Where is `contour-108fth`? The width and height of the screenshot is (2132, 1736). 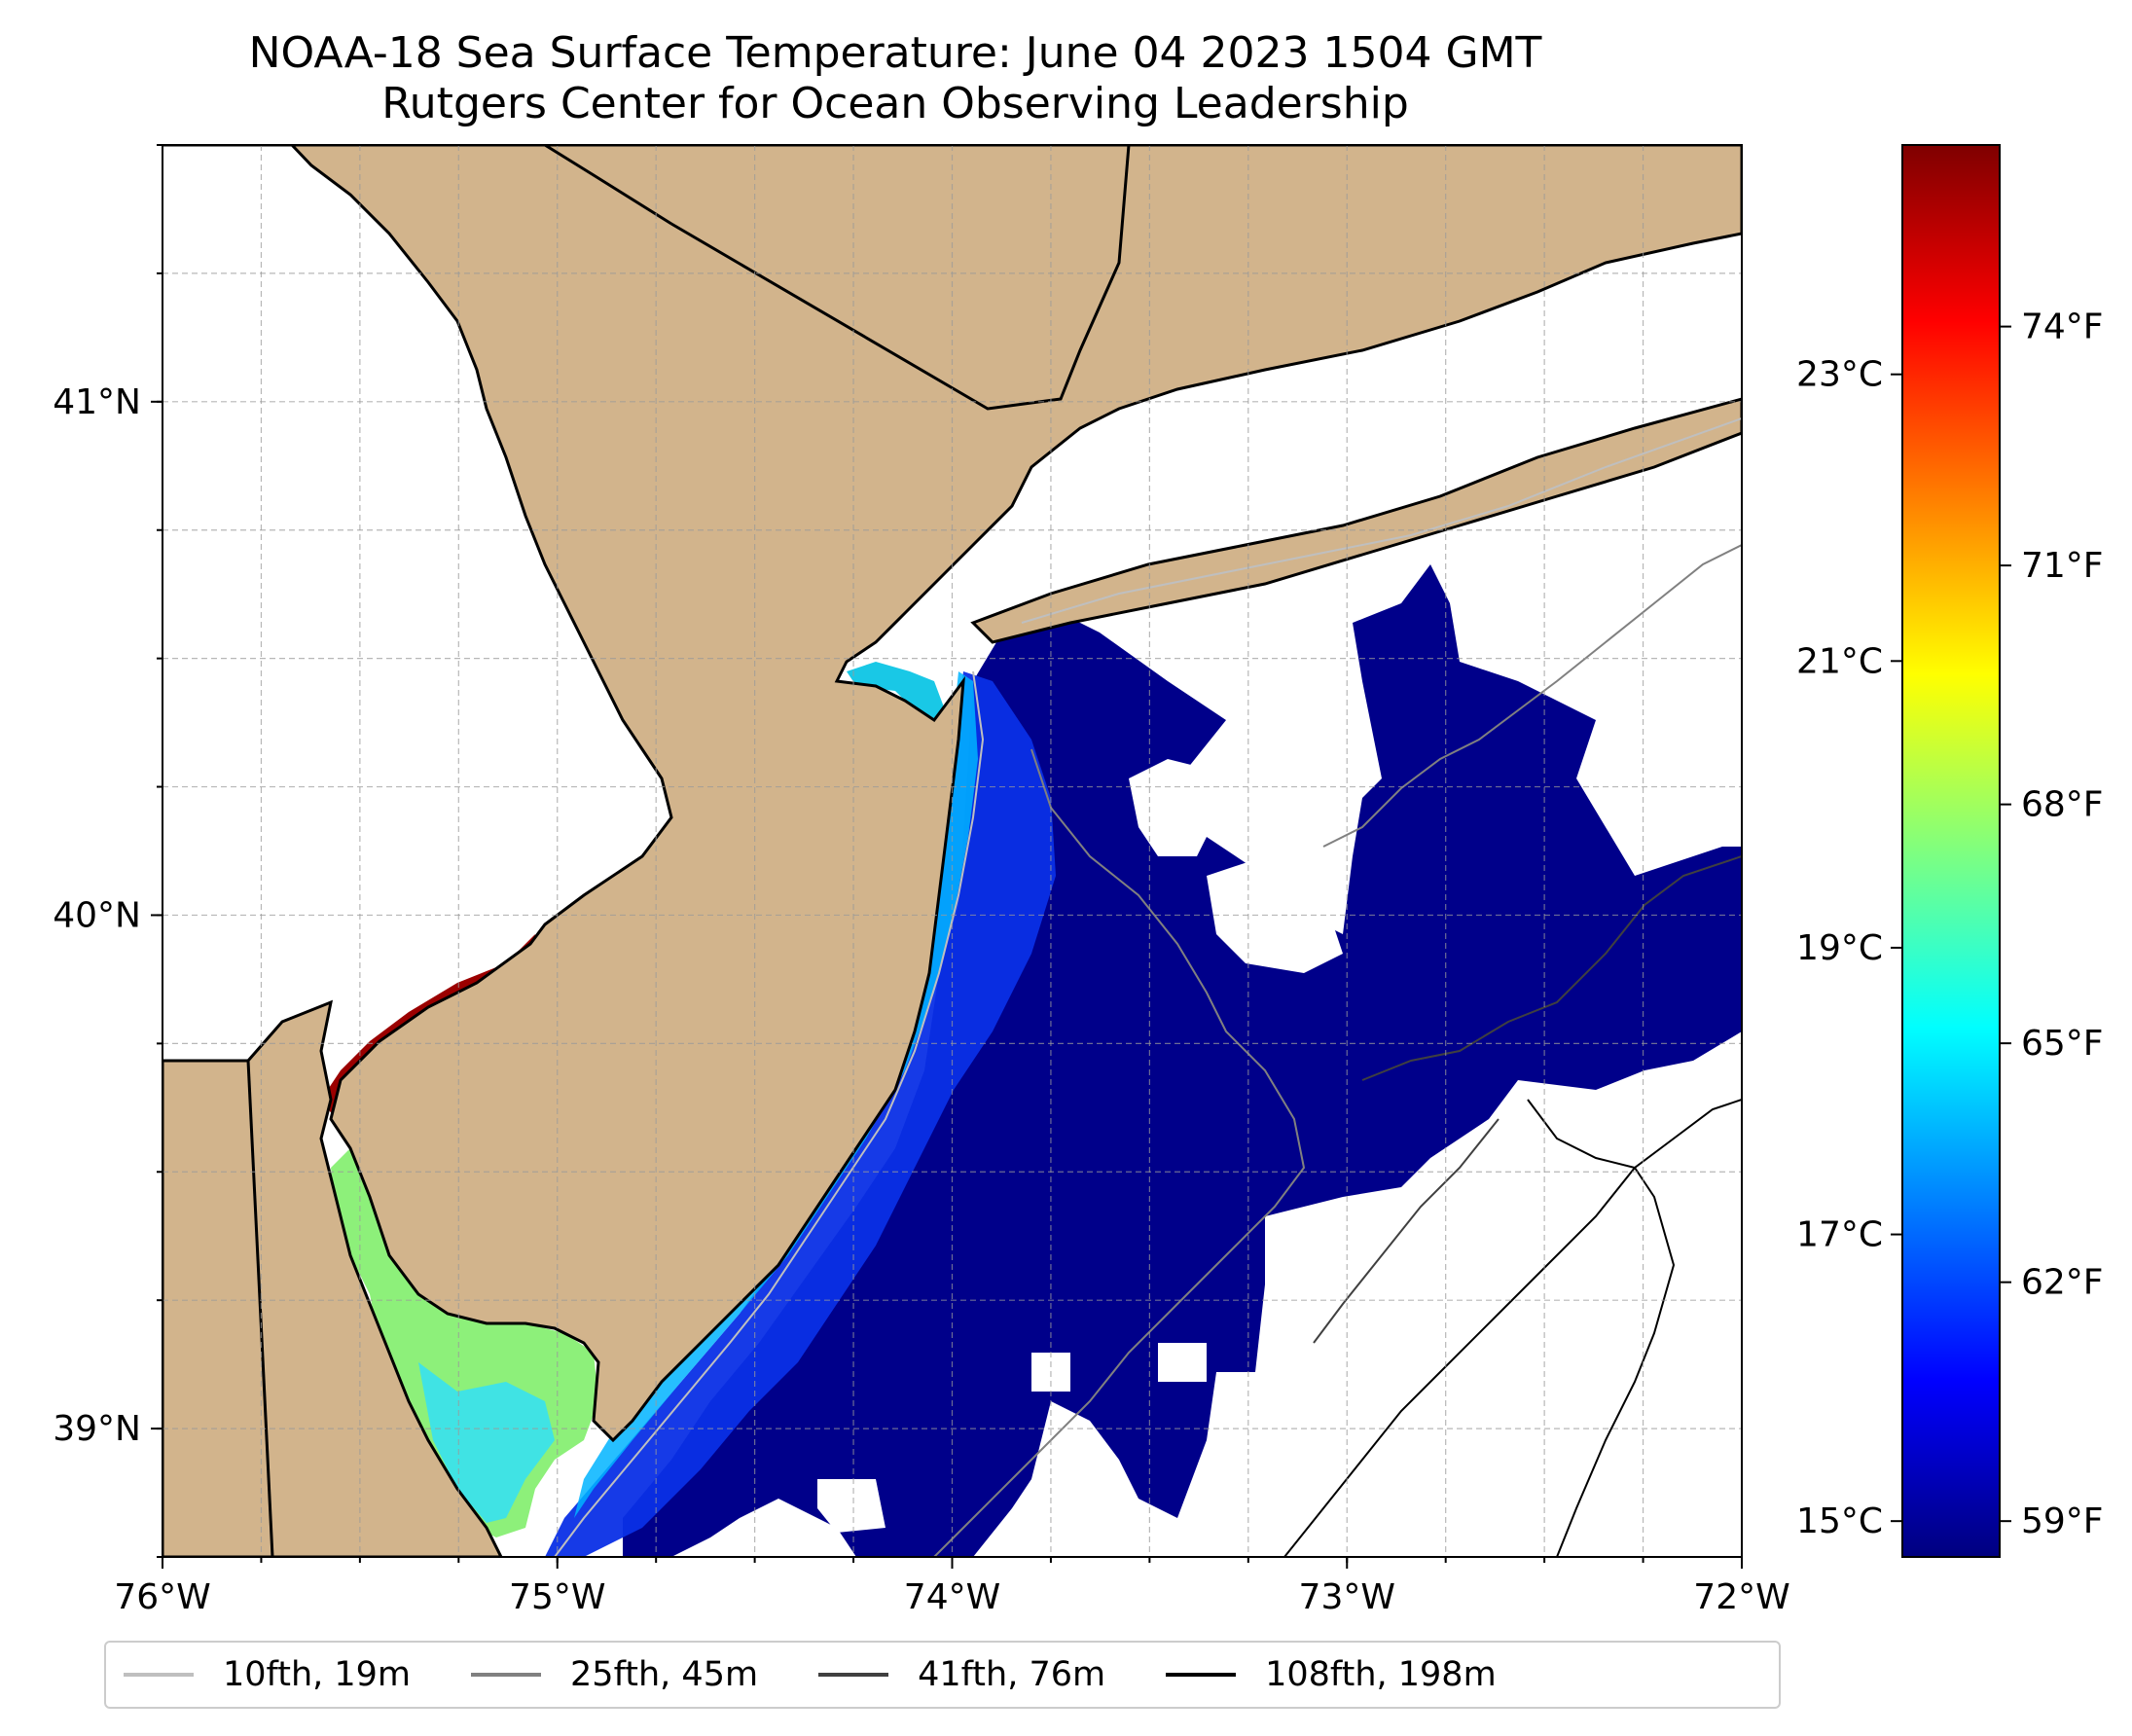
contour-108fth is located at coordinates (1512, 1328).